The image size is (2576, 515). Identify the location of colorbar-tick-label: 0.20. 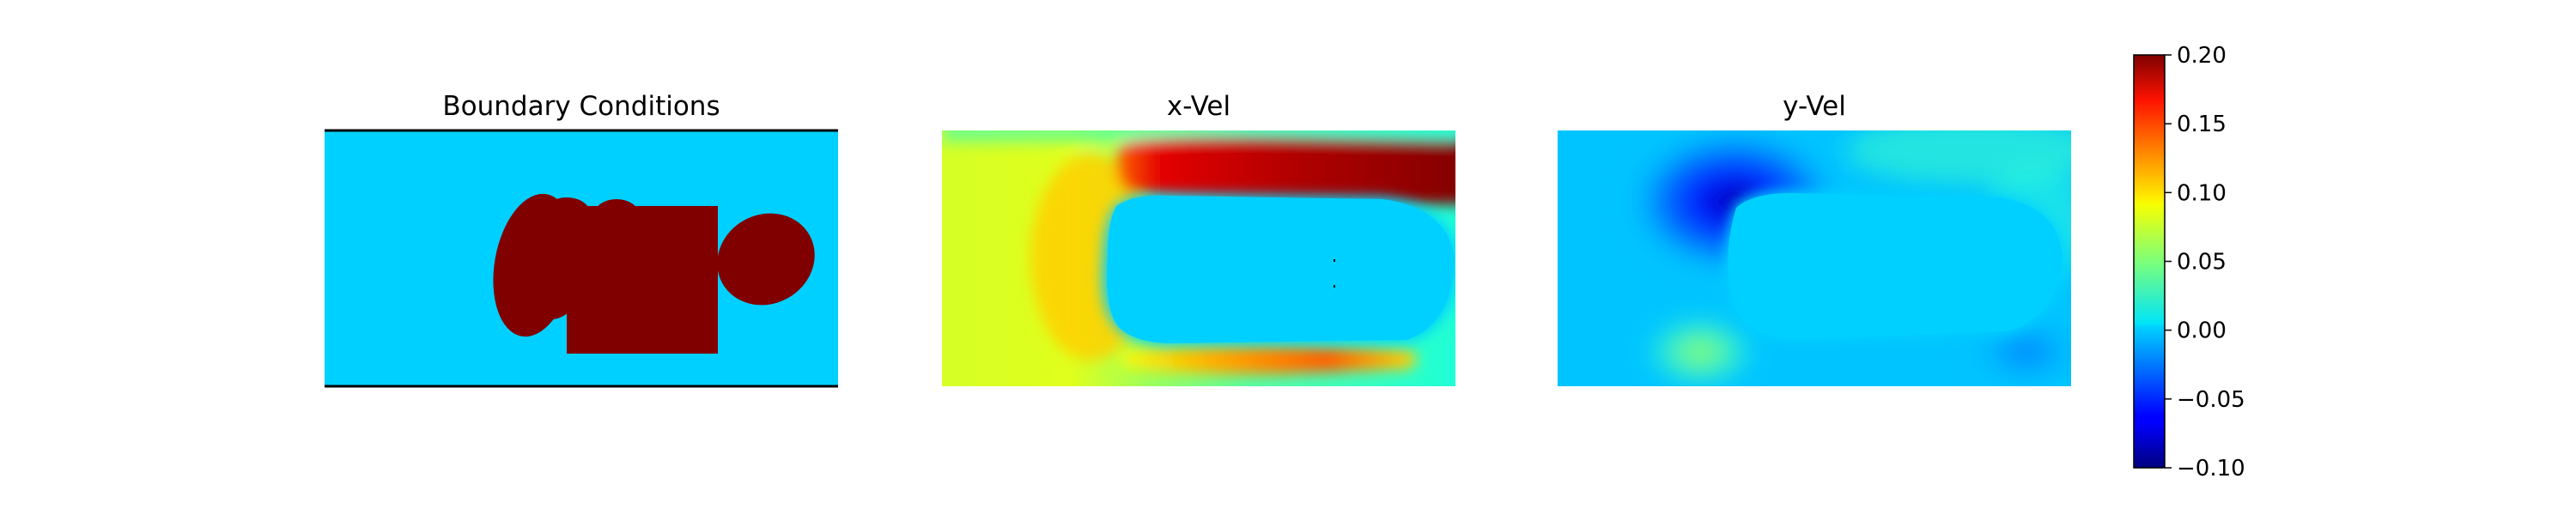
(2202, 56).